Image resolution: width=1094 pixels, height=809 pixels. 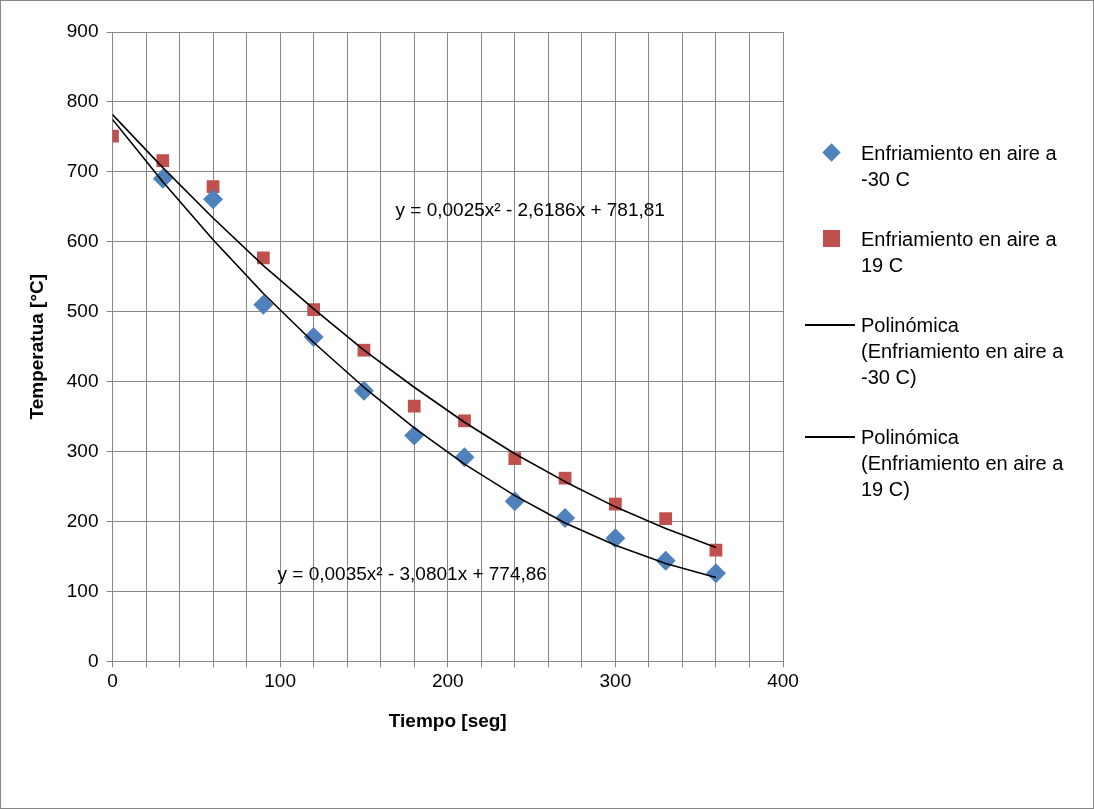 I want to click on y-tick-label: 900, so click(x=82, y=31).